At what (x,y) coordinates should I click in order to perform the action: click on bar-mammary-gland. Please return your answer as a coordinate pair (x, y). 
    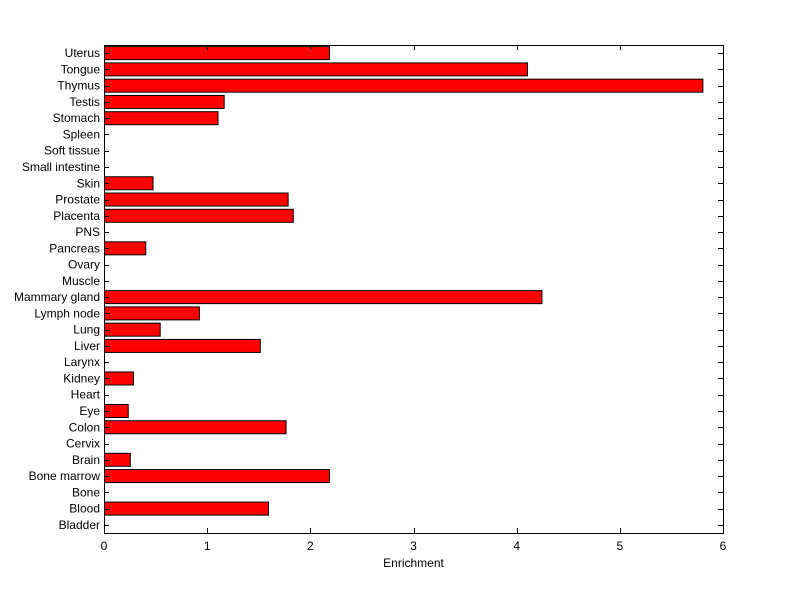
    Looking at the image, I should click on (323, 297).